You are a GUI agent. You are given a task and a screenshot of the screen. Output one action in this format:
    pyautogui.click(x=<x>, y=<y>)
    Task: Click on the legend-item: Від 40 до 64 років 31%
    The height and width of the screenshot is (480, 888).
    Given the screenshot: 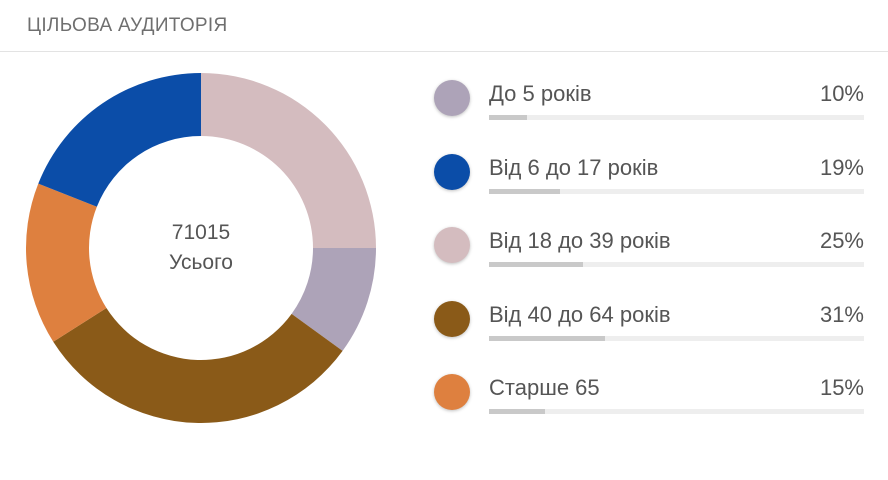 What is the action you would take?
    pyautogui.click(x=648, y=330)
    